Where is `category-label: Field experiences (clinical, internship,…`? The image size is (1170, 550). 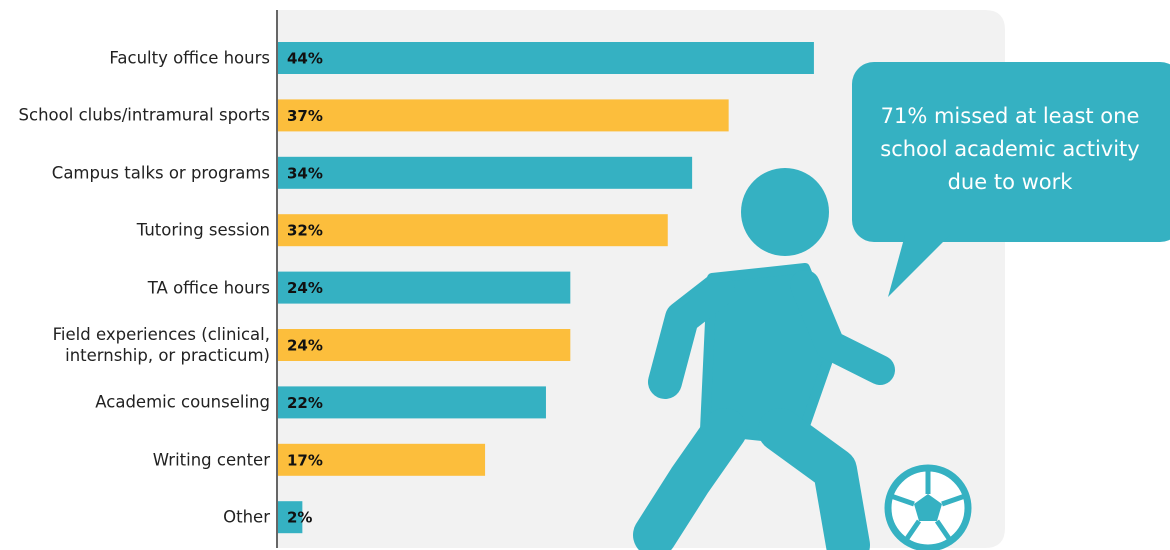
category-label: Field experiences (clinical, internship,… is located at coordinates (161, 345).